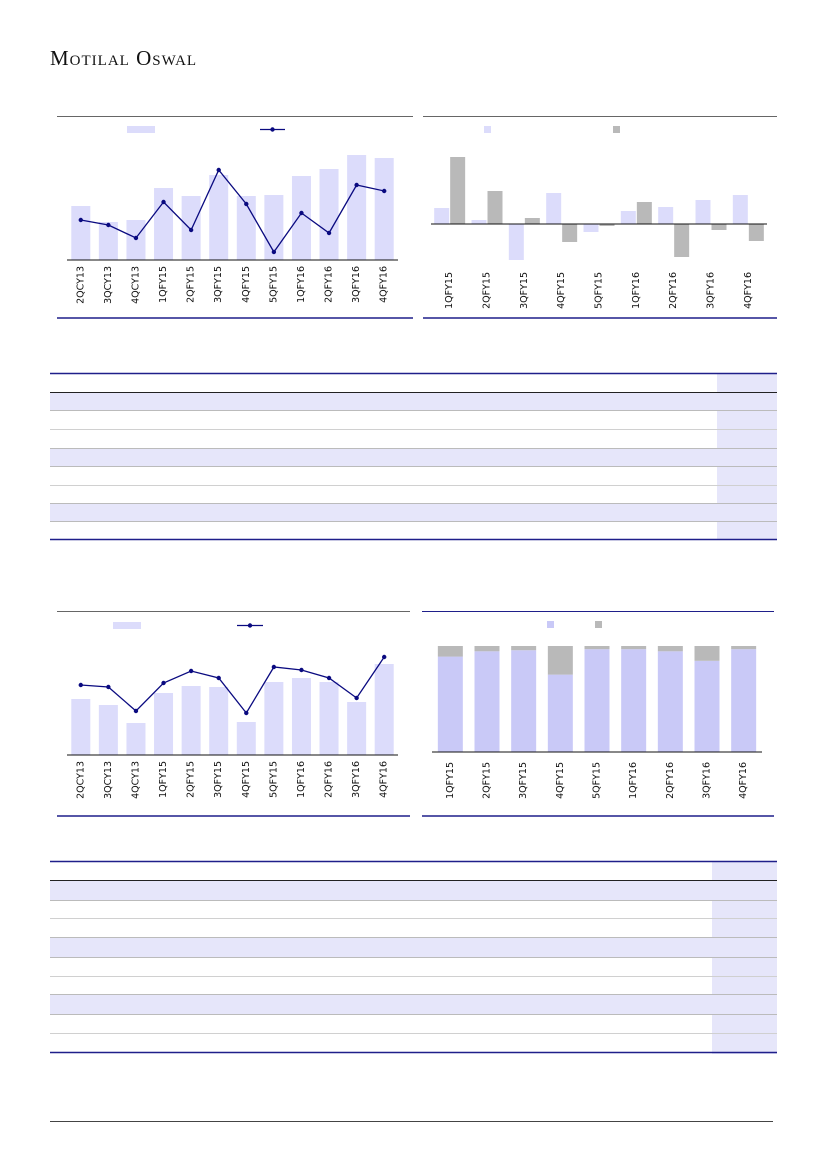 The image size is (827, 1169). I want to click on x-tick-label: 4QCY13, so click(135, 780).